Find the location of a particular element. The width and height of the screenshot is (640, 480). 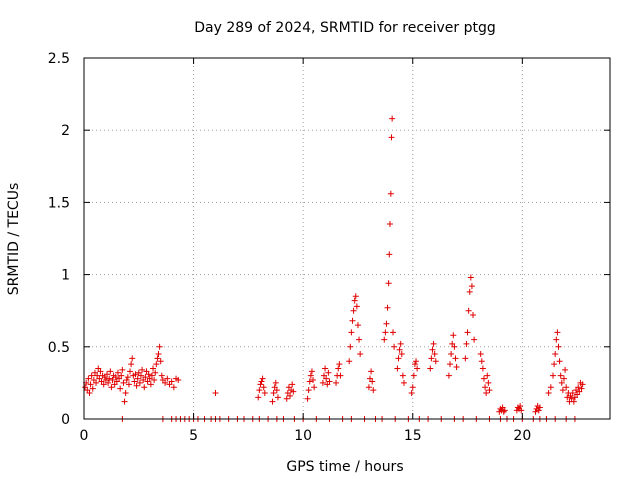

x-axis-label: GPS time / hours is located at coordinates (344, 467).